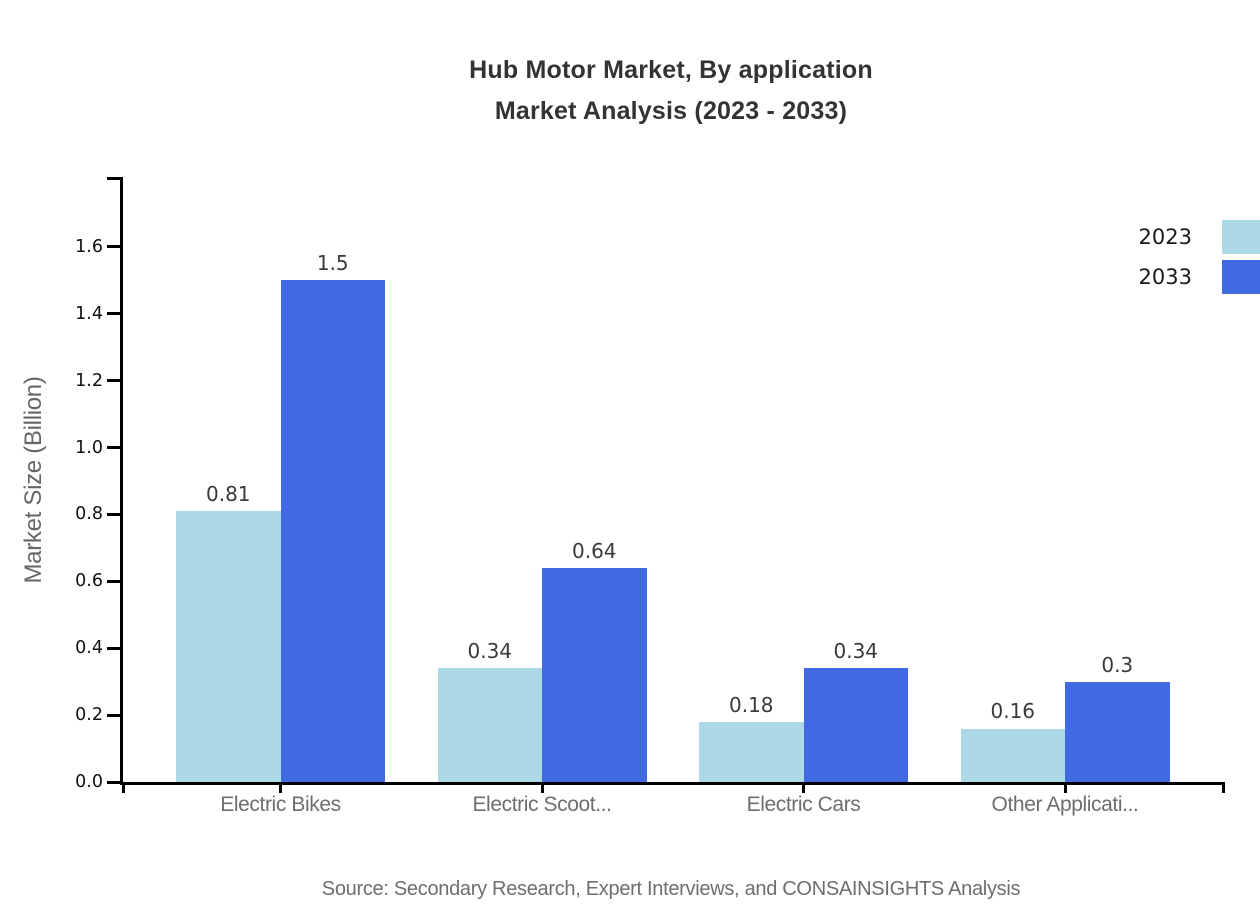 This screenshot has width=1260, height=920. Describe the element at coordinates (280, 804) in the screenshot. I see `x-category-label: Electric Bikes` at that location.